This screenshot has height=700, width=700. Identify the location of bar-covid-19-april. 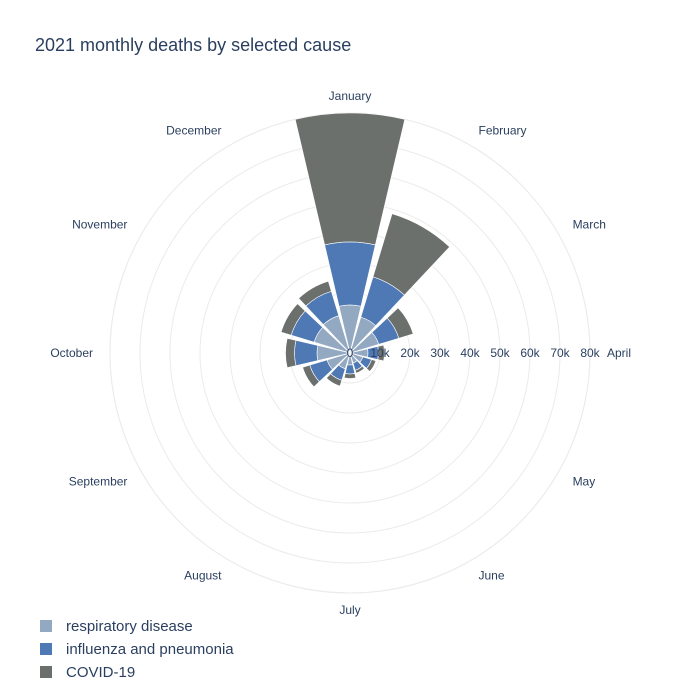
(381, 353).